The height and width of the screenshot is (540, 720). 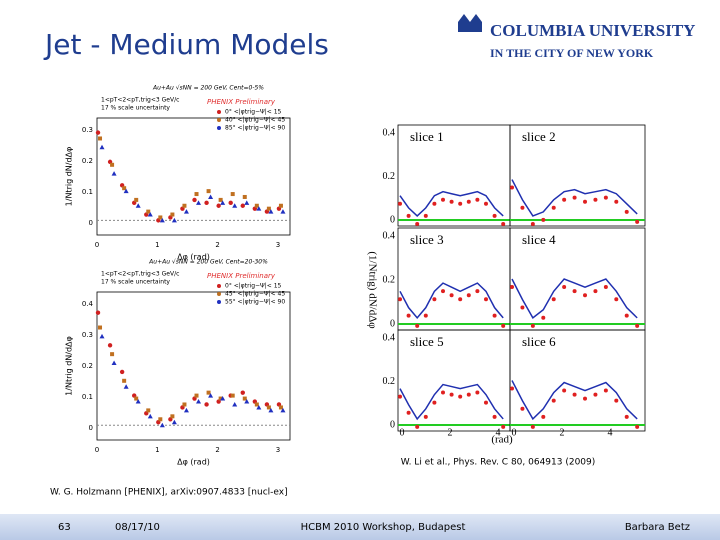 What do you see at coordinates (140, 100) in the screenshot?
I see `plot-cuts: 1<pT<2<pT,trig<3 GeV/c` at bounding box center [140, 100].